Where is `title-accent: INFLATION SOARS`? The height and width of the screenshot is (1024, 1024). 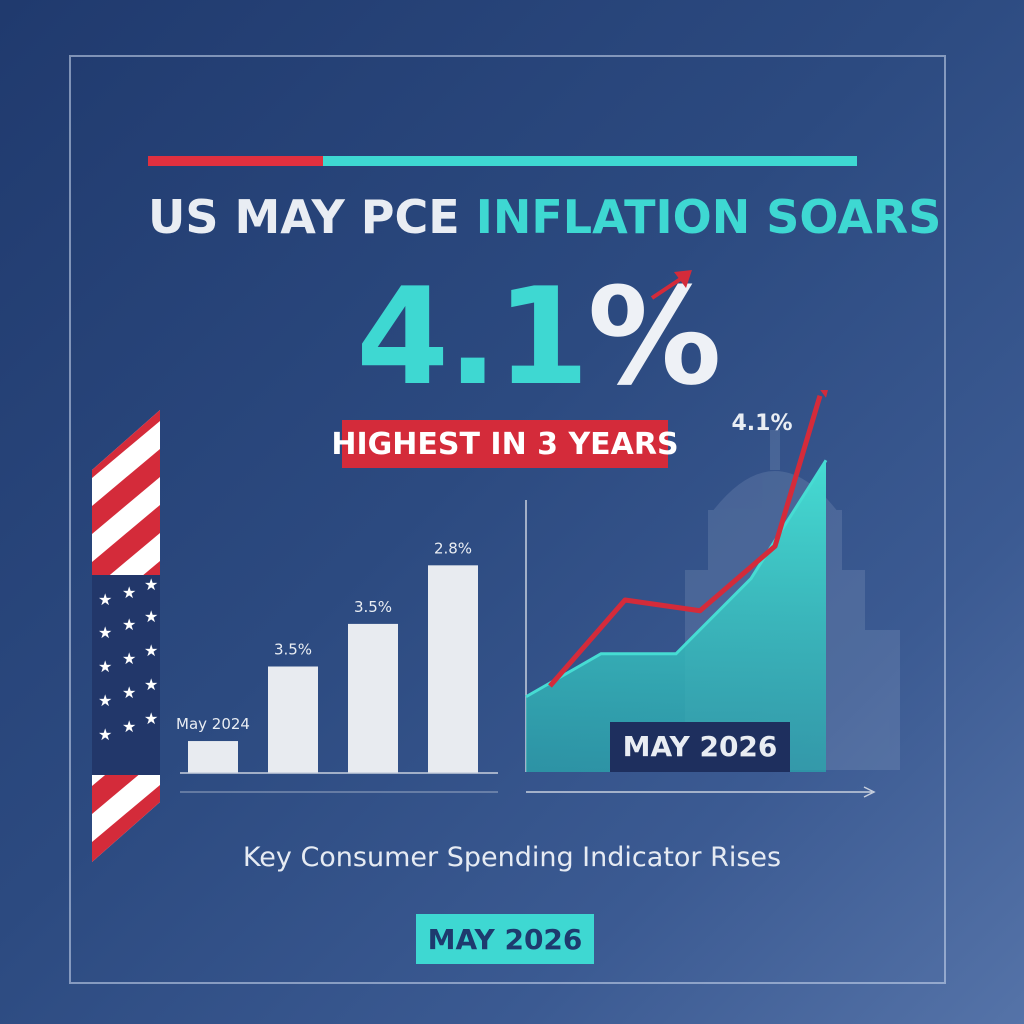
title-accent: INFLATION SOARS is located at coordinates (708, 217).